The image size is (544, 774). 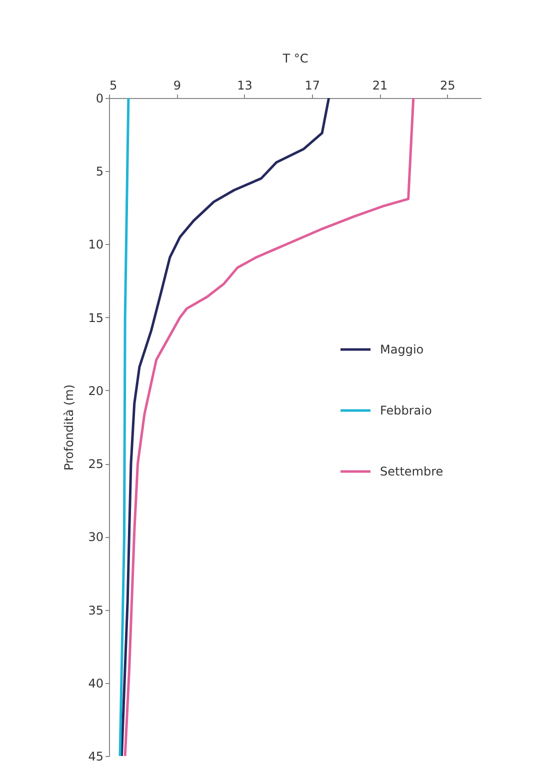 I want to click on x-tick-label: 9, so click(x=177, y=85).